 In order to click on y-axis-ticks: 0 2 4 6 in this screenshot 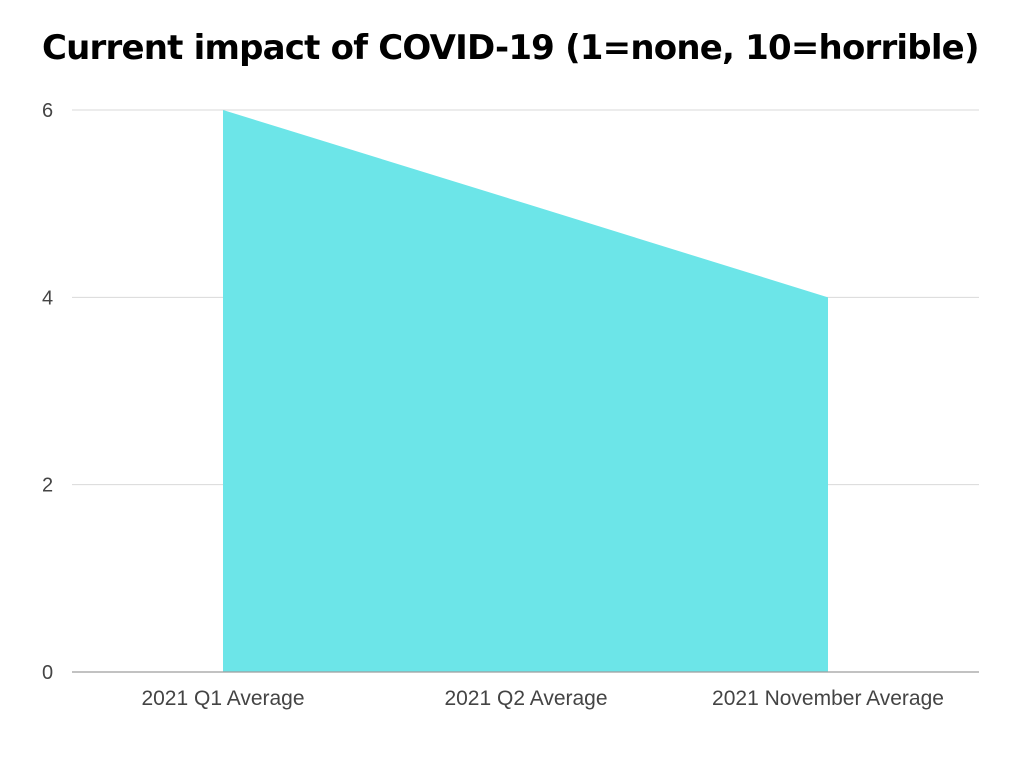, I will do `click(47, 392)`.